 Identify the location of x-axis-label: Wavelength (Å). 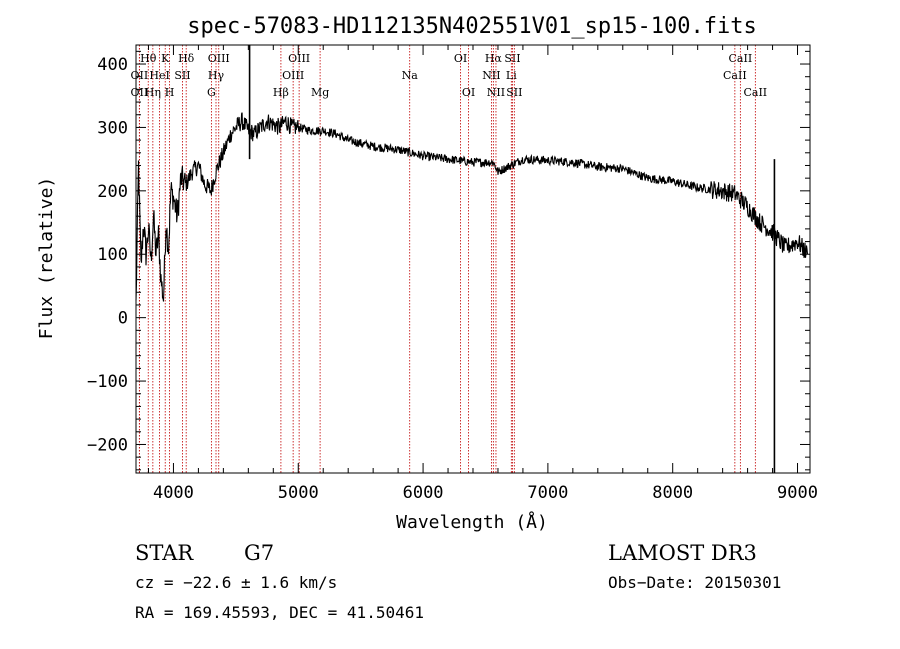
(472, 522).